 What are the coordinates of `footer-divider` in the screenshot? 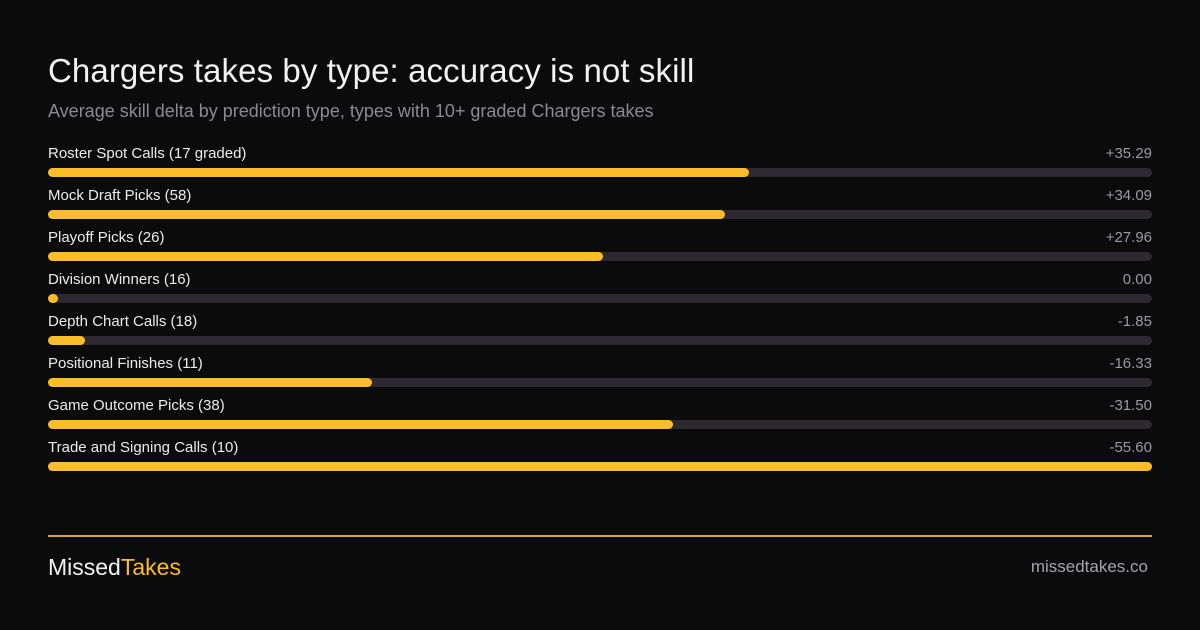 It's located at (600, 536).